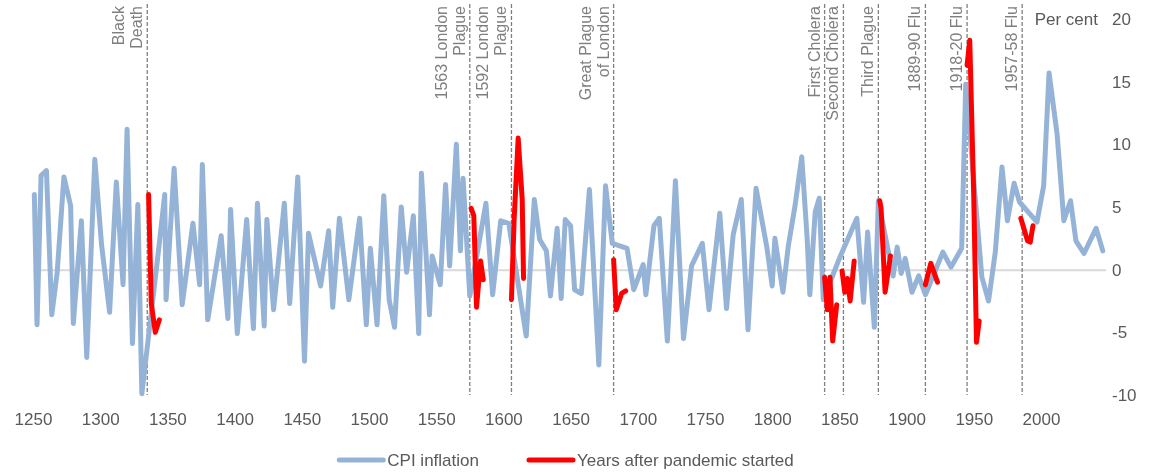  What do you see at coordinates (503, 420) in the screenshot?
I see `x-tick-label: 1600` at bounding box center [503, 420].